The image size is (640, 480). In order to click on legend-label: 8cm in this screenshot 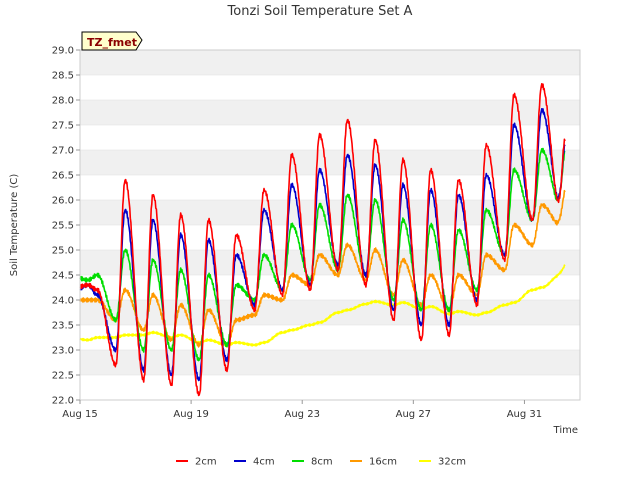, I will do `click(322, 462)`.